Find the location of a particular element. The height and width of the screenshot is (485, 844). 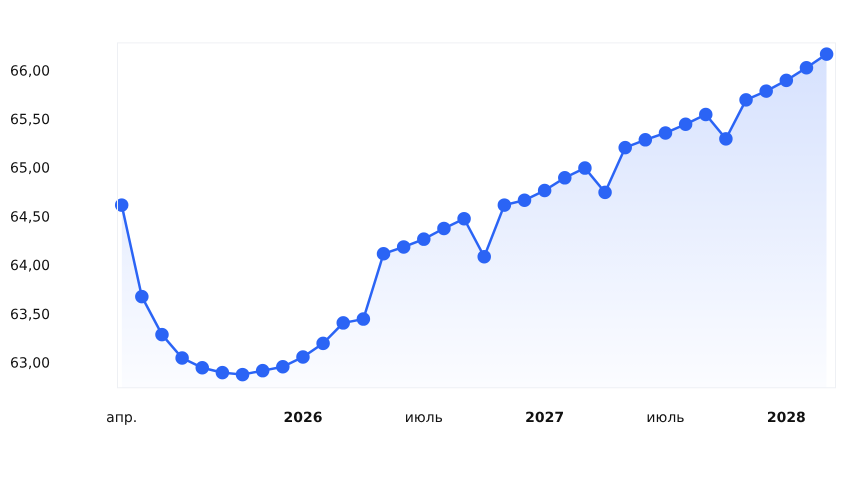

x-tick-label: апр. is located at coordinates (122, 418).